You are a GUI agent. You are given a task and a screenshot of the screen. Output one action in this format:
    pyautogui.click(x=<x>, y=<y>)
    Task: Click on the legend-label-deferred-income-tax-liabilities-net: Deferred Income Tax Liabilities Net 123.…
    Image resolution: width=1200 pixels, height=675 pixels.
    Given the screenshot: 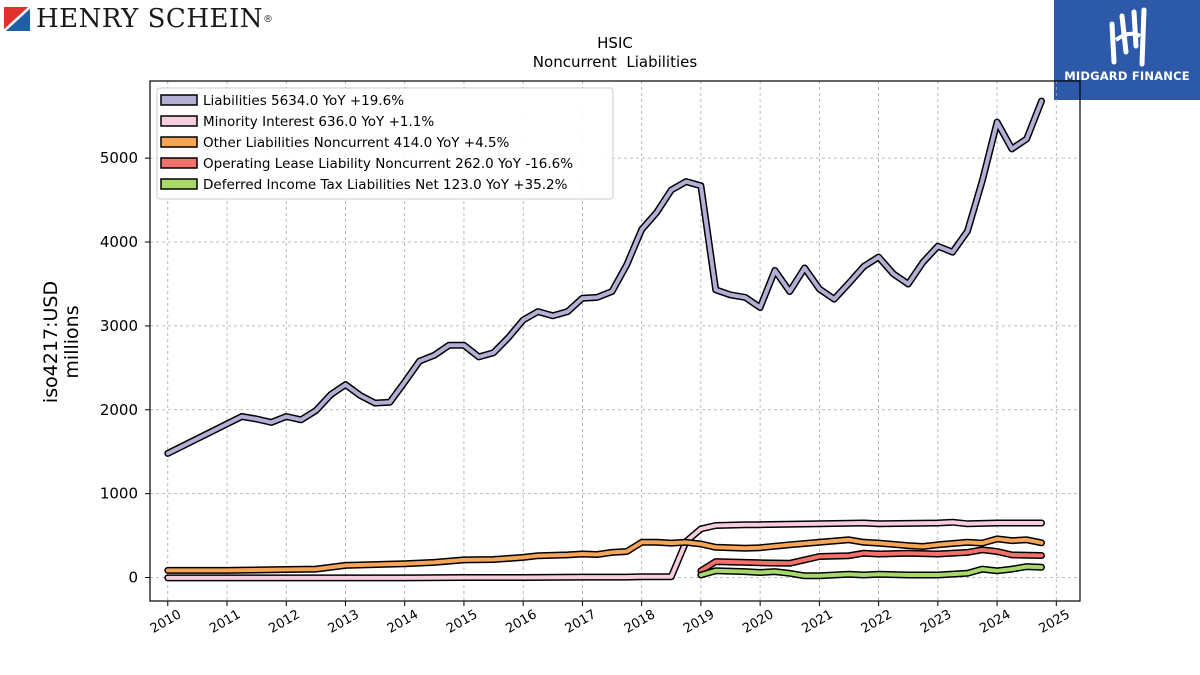 What is the action you would take?
    pyautogui.click(x=385, y=185)
    